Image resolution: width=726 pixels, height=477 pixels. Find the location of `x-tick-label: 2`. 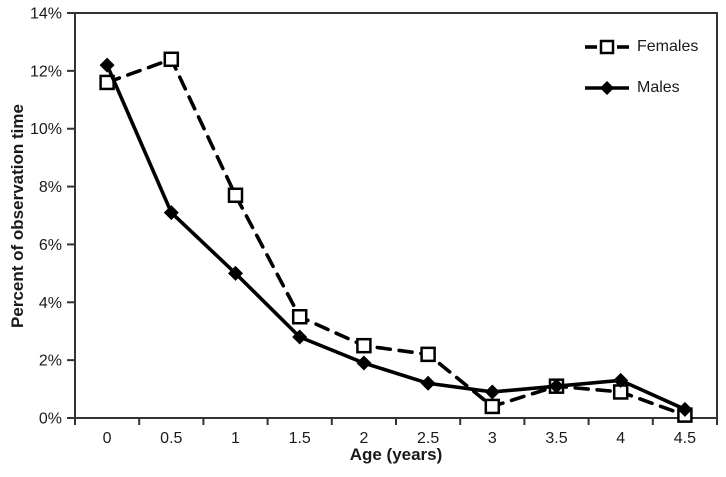

x-tick-label: 2 is located at coordinates (363, 438).